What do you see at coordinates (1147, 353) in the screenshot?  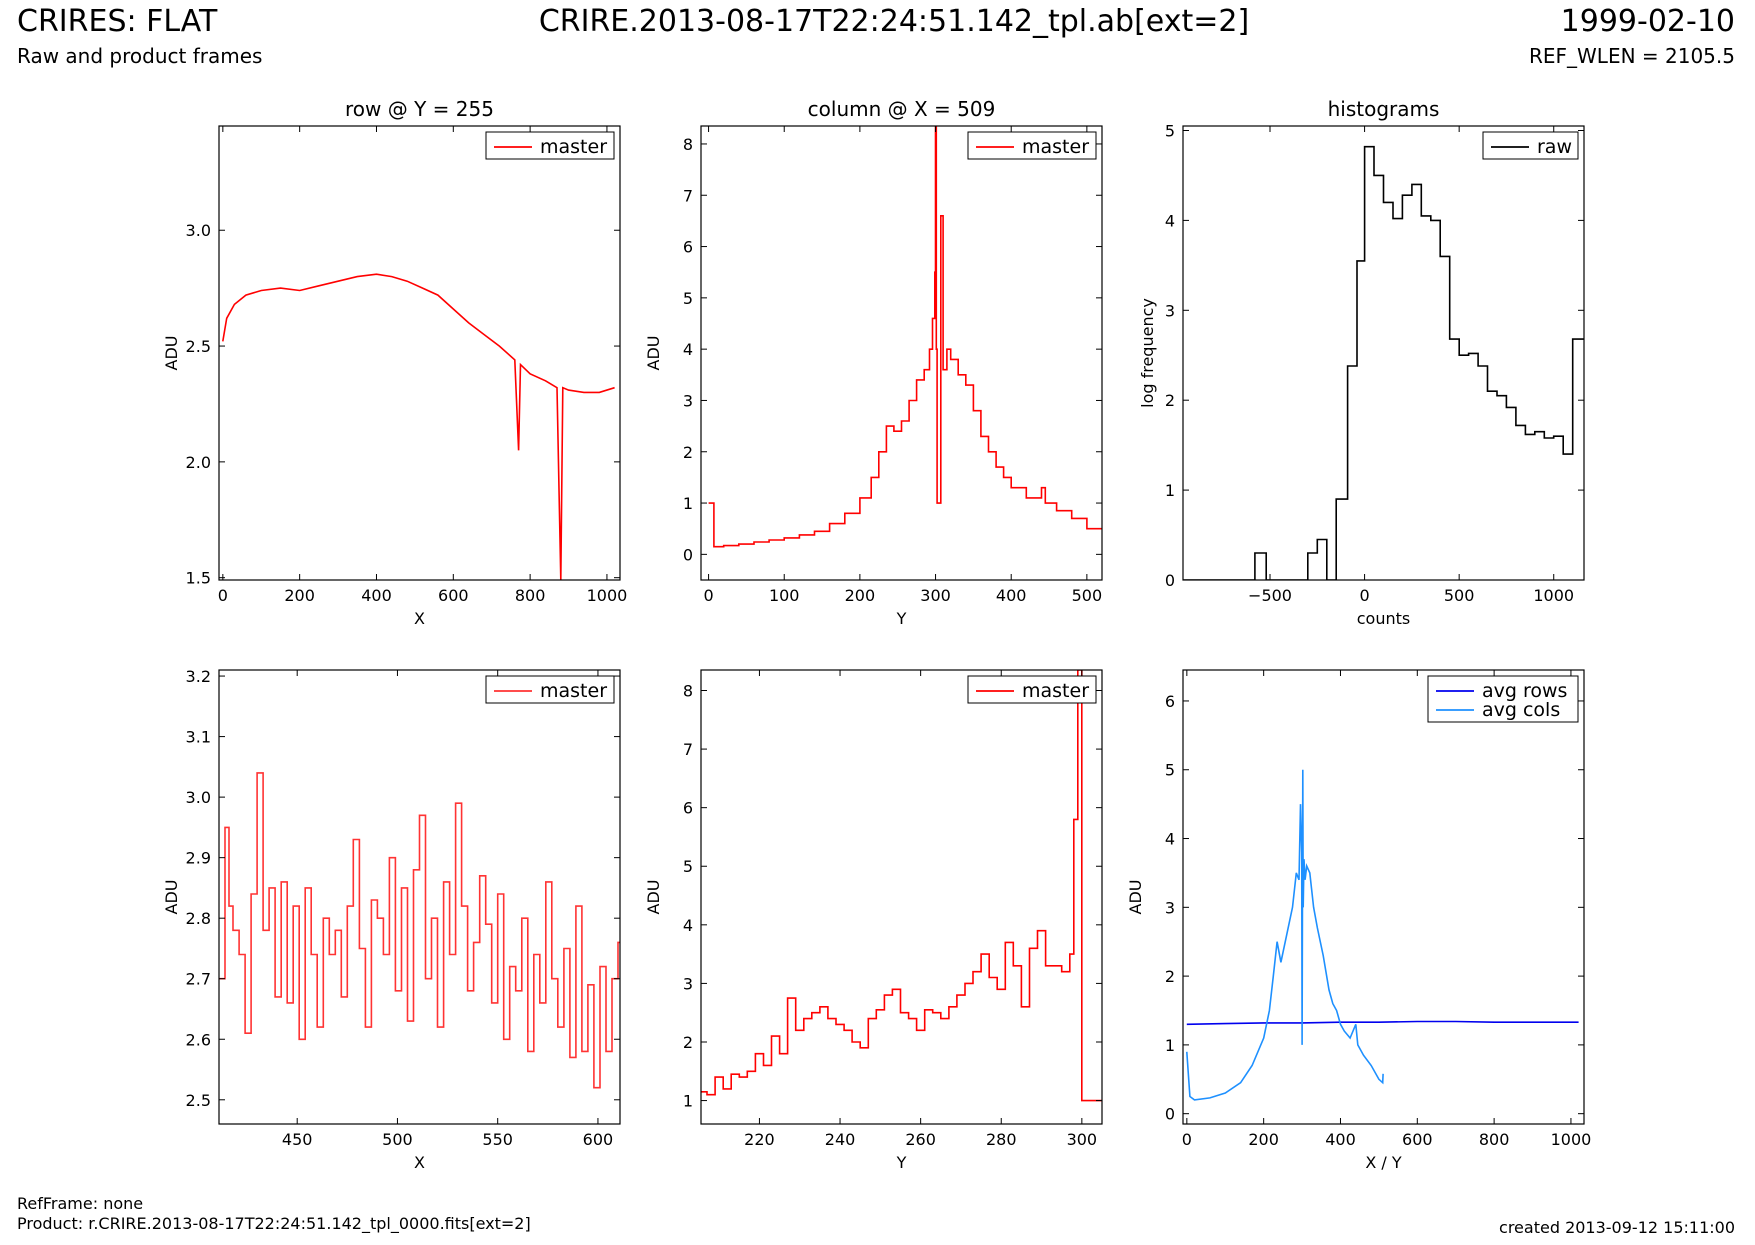 I see `y-axis-label: log frequency` at bounding box center [1147, 353].